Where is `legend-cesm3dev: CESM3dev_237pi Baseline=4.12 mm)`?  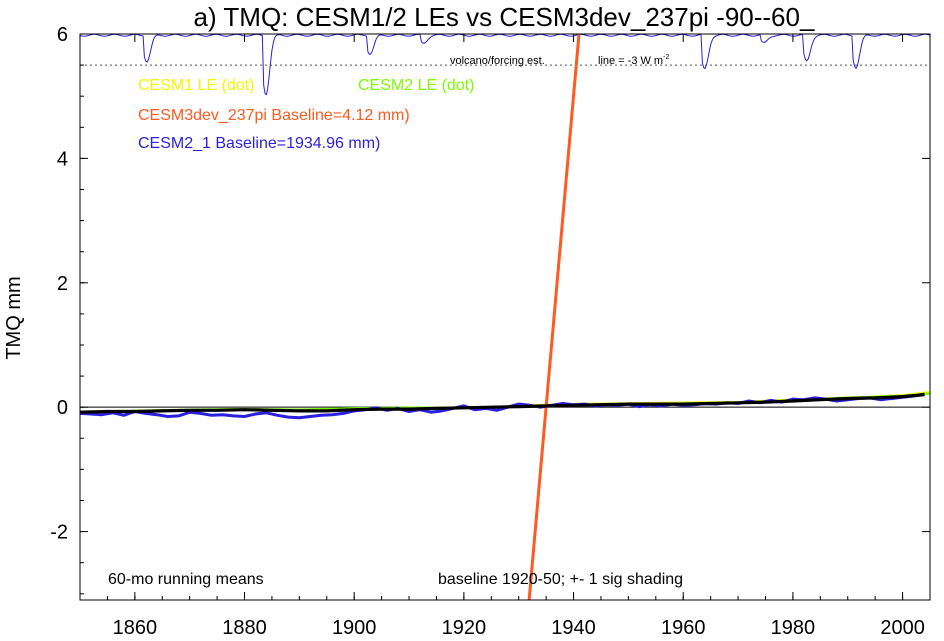 legend-cesm3dev: CESM3dev_237pi Baseline=4.12 mm) is located at coordinates (274, 115).